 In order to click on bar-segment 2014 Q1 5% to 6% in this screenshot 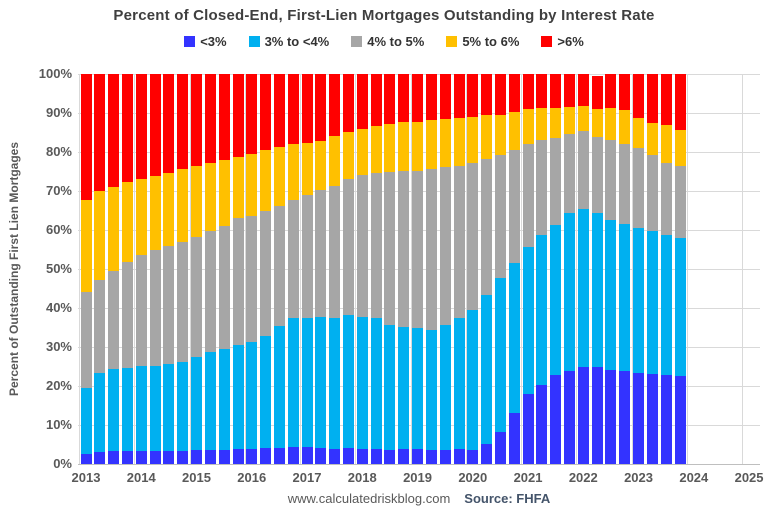, I will do `click(141, 217)`.